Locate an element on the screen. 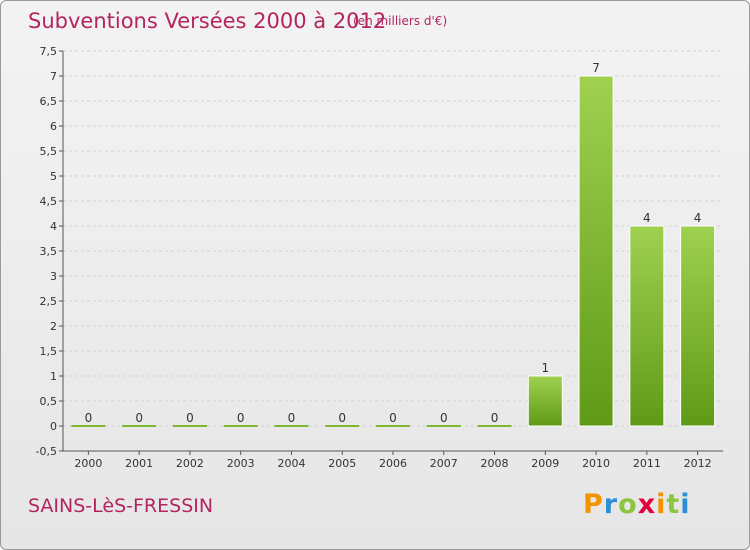 The image size is (750, 550). y-tick-label: 7 is located at coordinates (53, 76).